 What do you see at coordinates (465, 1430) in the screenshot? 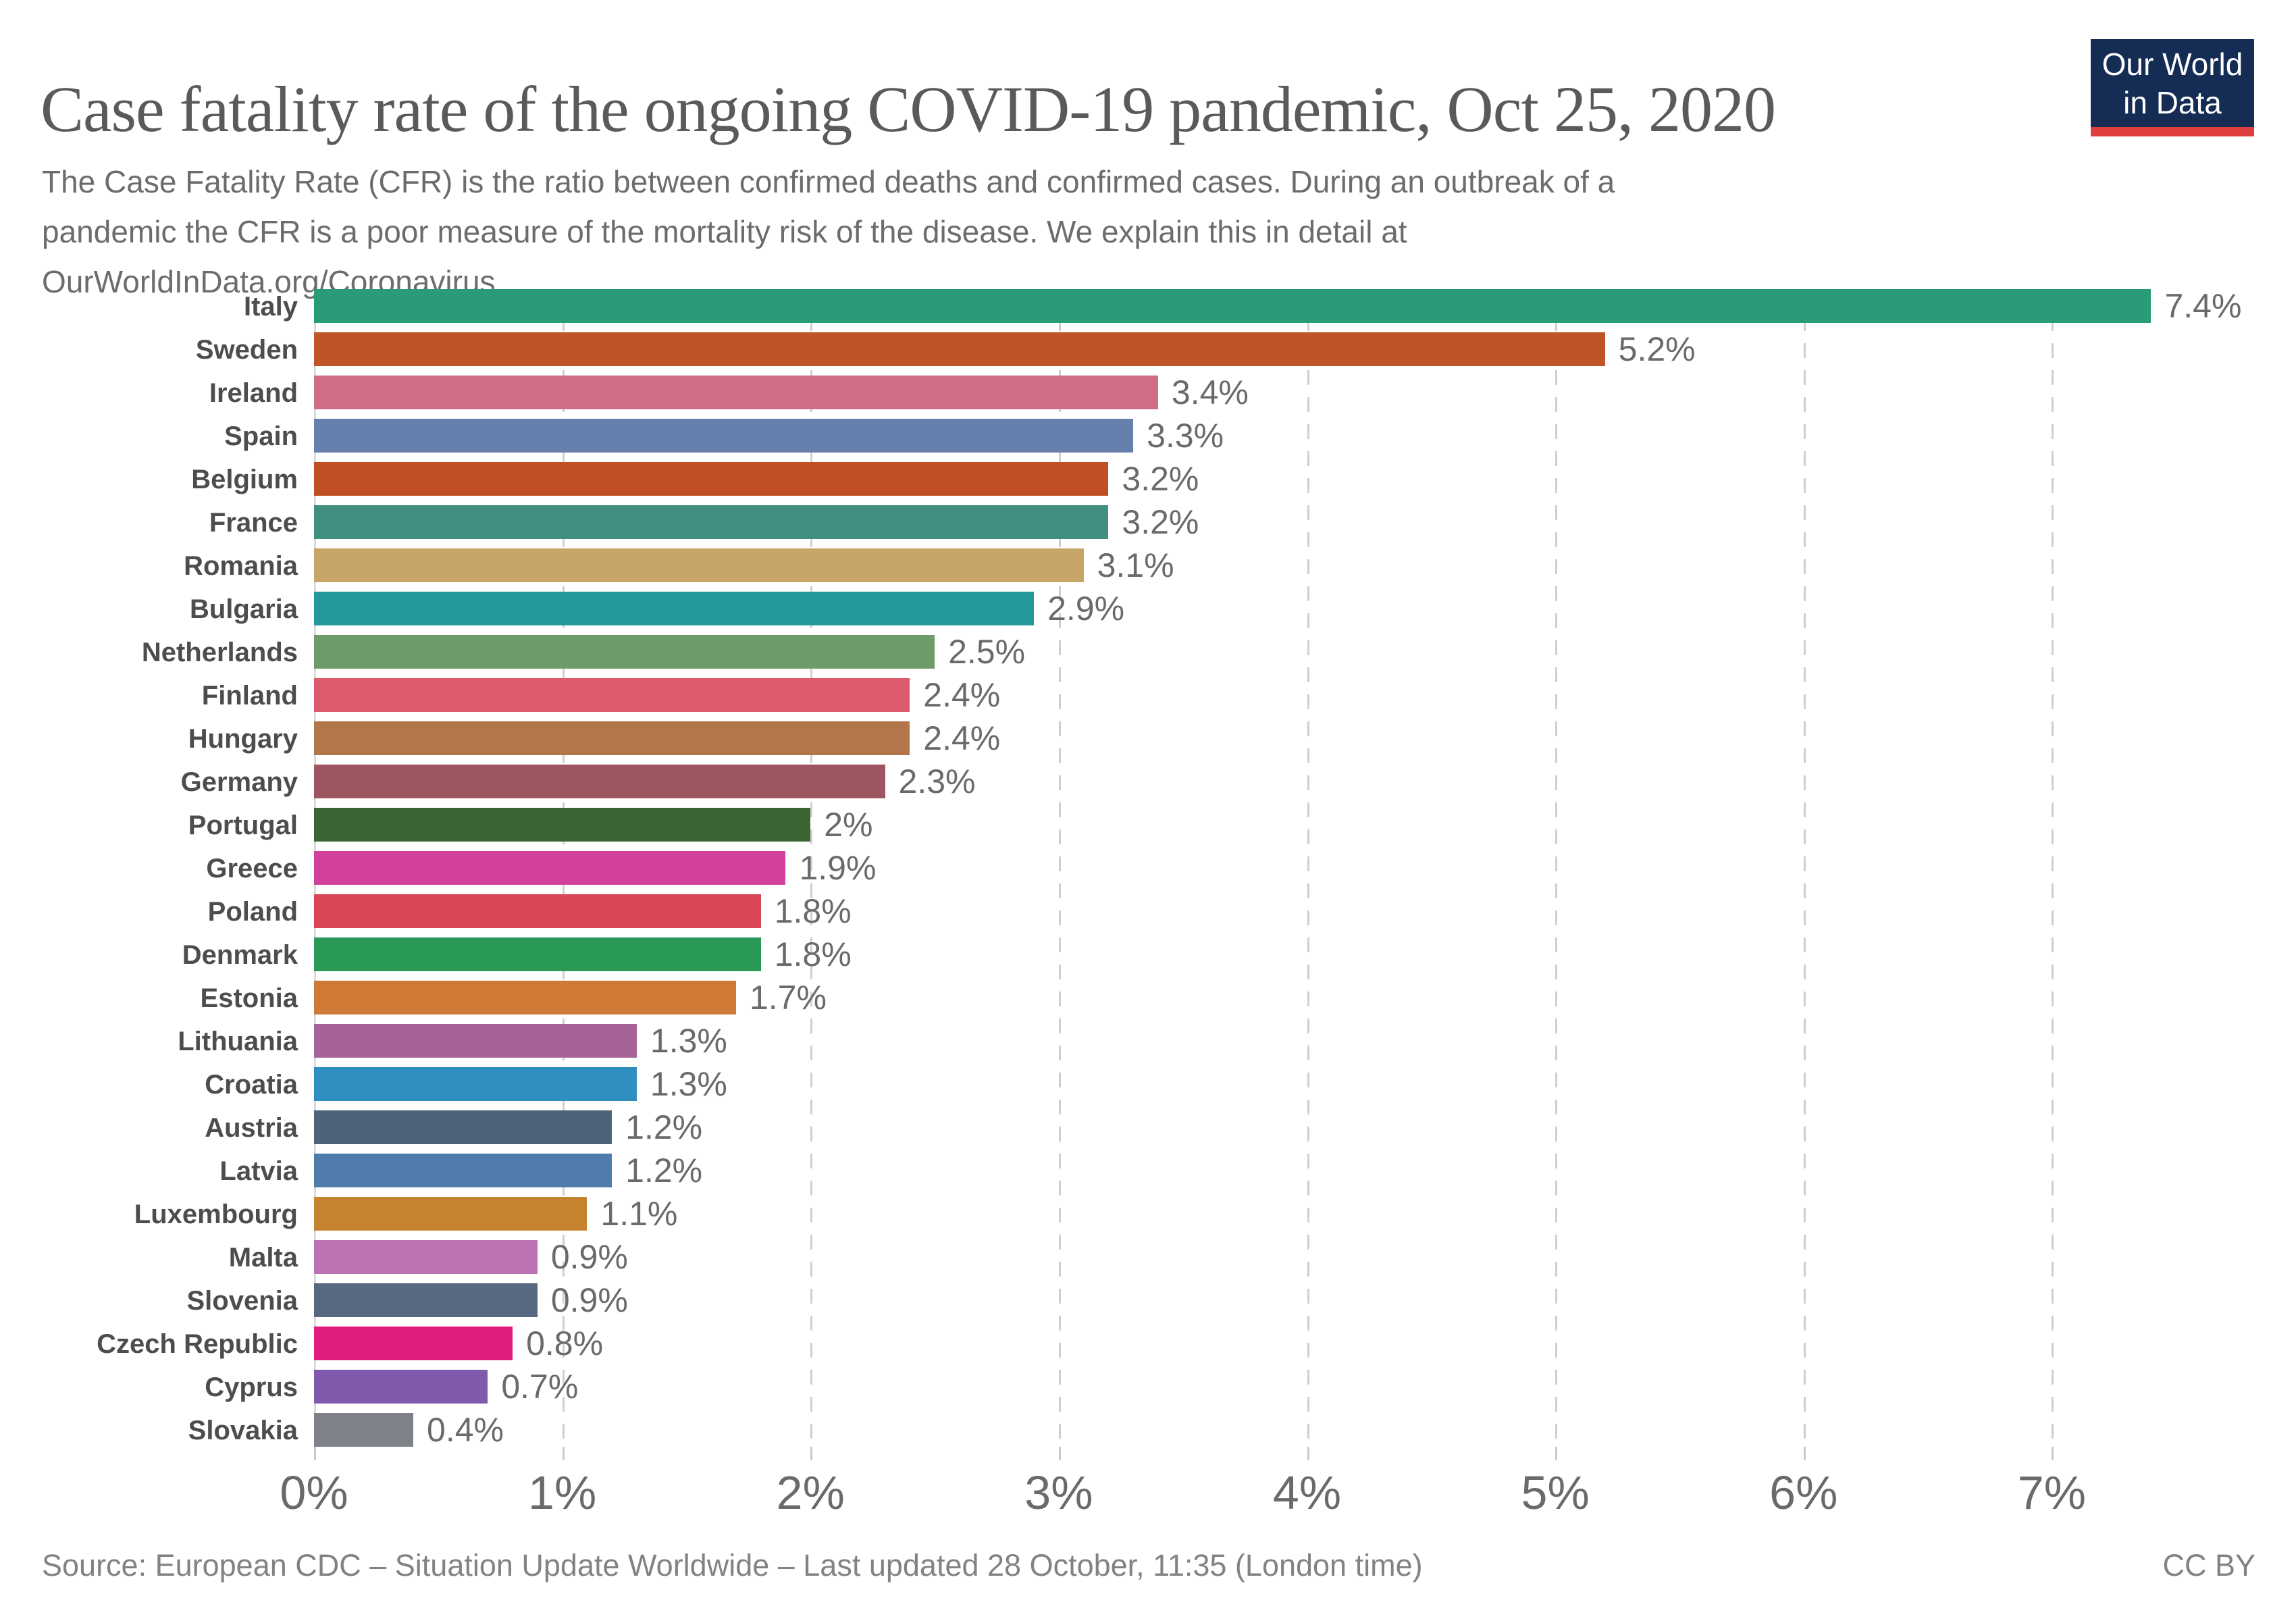
I see `value-label: 0.4%` at bounding box center [465, 1430].